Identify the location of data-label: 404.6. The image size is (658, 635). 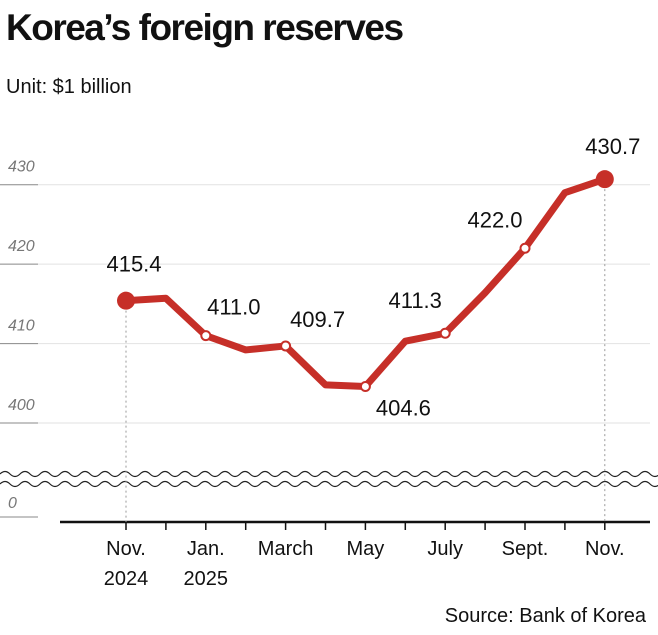
(403, 407).